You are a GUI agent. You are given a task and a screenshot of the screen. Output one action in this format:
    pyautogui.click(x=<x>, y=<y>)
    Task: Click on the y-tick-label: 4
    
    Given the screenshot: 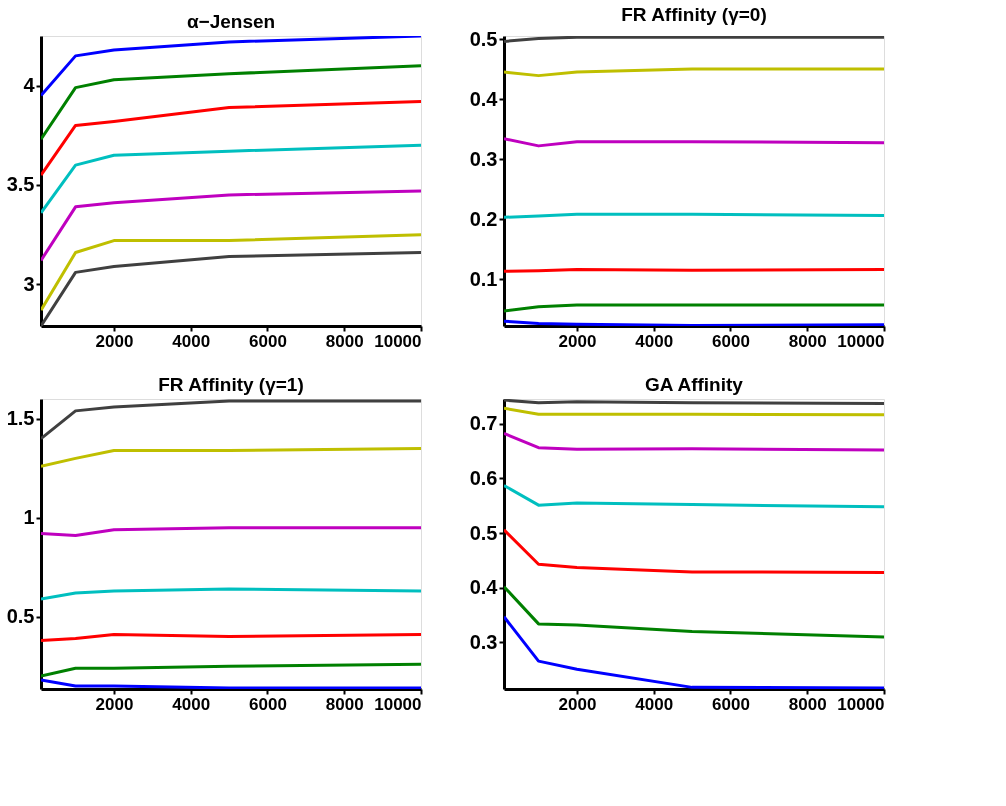 What is the action you would take?
    pyautogui.click(x=29, y=85)
    